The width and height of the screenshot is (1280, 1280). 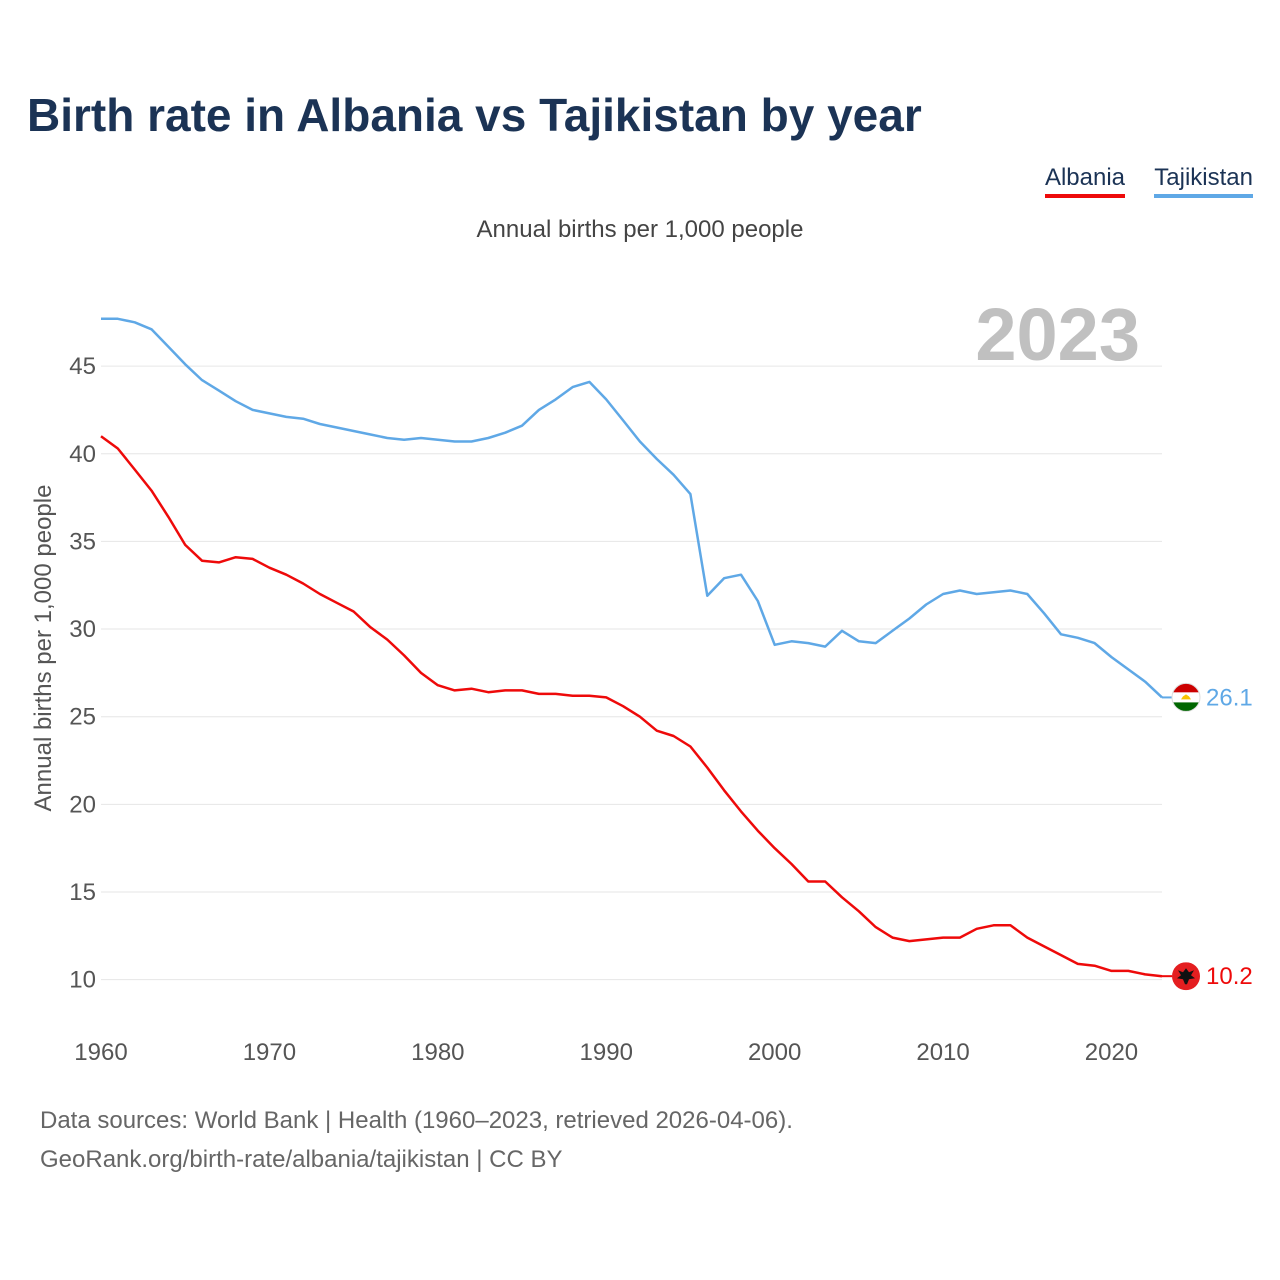 What do you see at coordinates (1203, 181) in the screenshot?
I see `legend-item-tajikistan: Tajikistan` at bounding box center [1203, 181].